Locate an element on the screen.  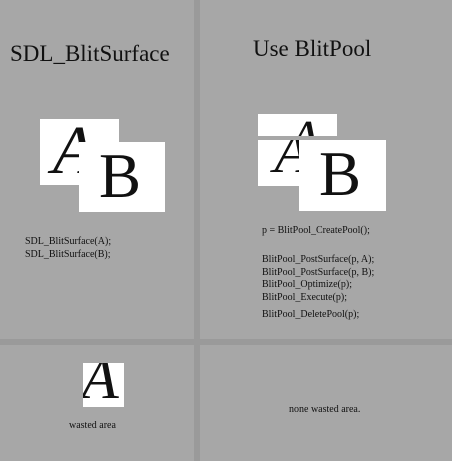
surface-b-glyph: B is located at coordinates (120, 176).